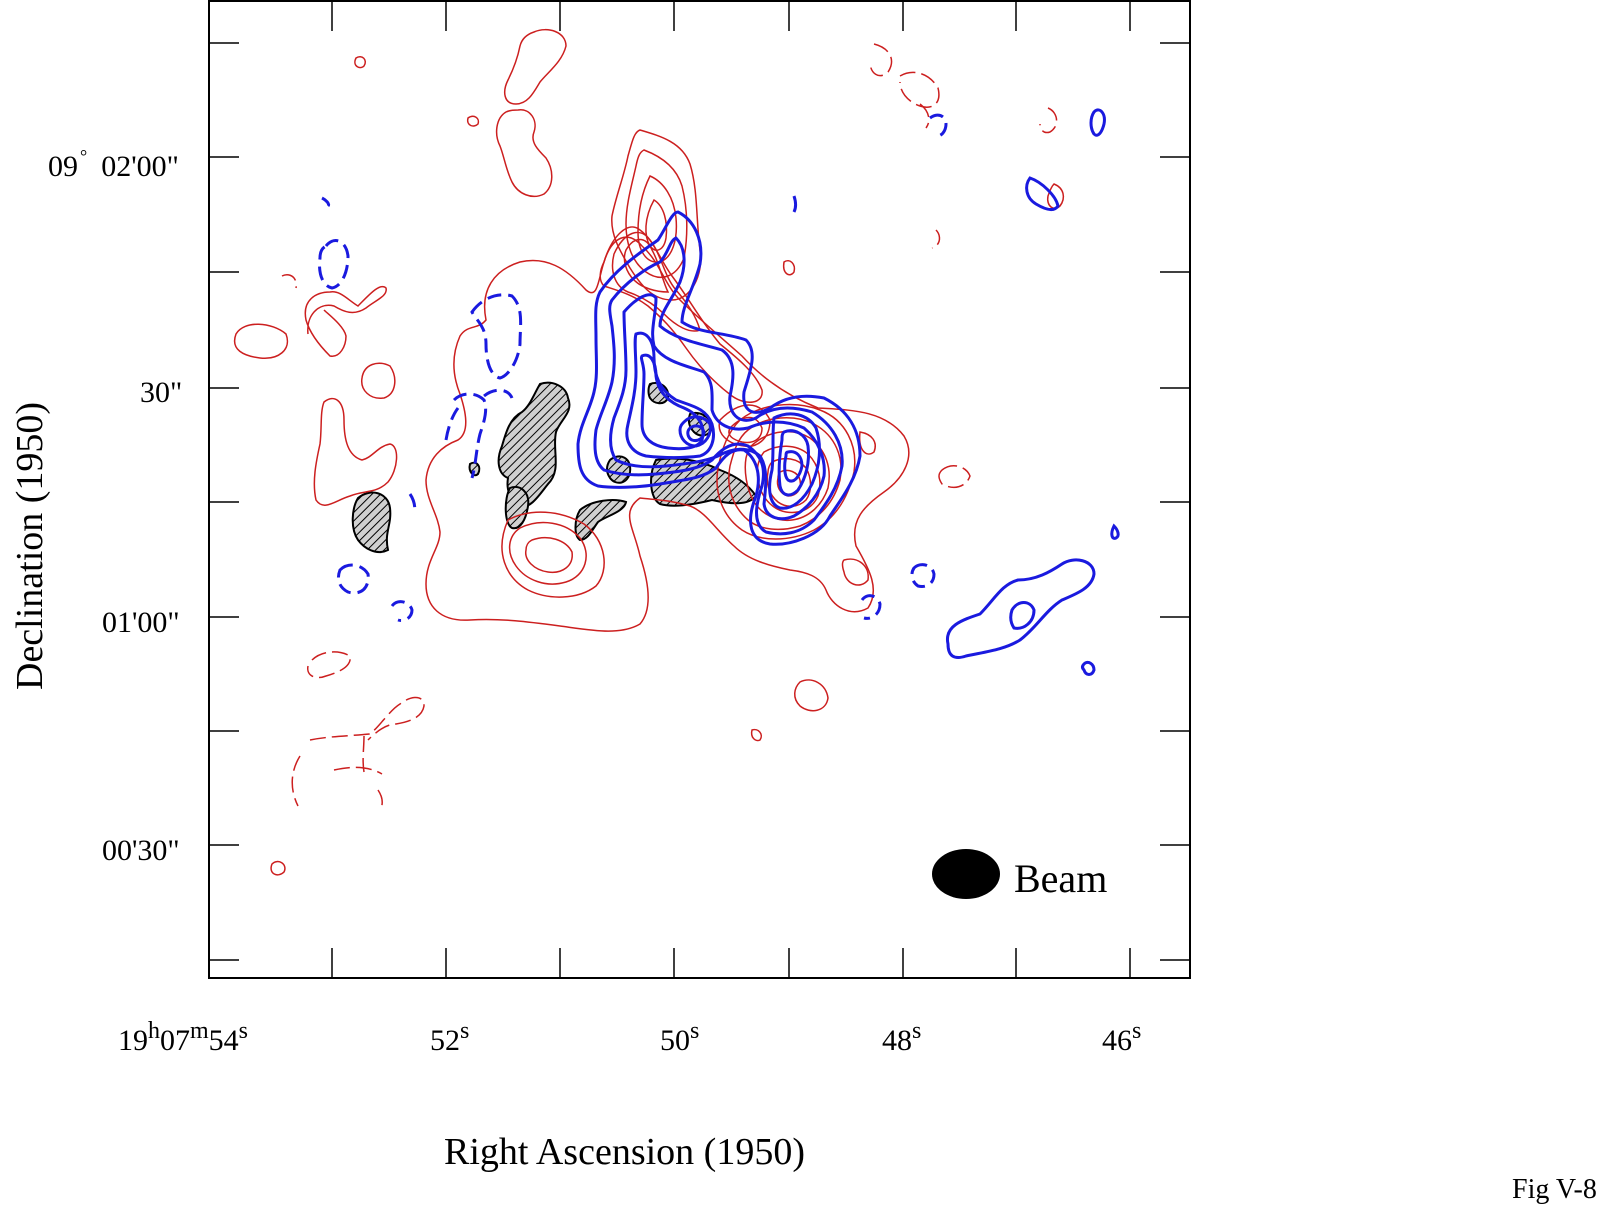 The height and width of the screenshot is (1207, 1615). I want to click on x-axis-title: Right Ascension (1950), so click(624, 1152).